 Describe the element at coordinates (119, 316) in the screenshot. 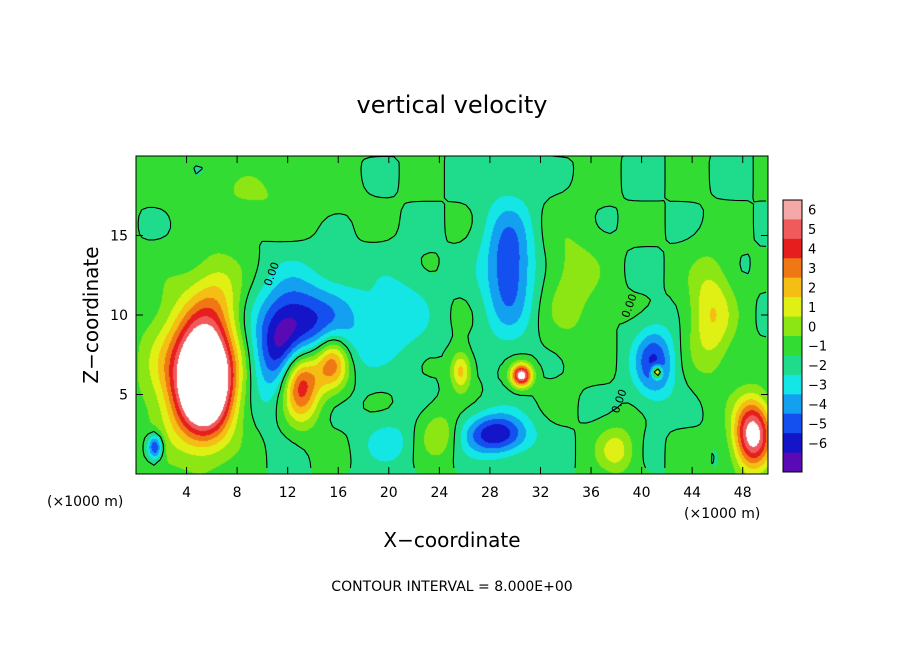

I see `y-tick-label: 10` at that location.